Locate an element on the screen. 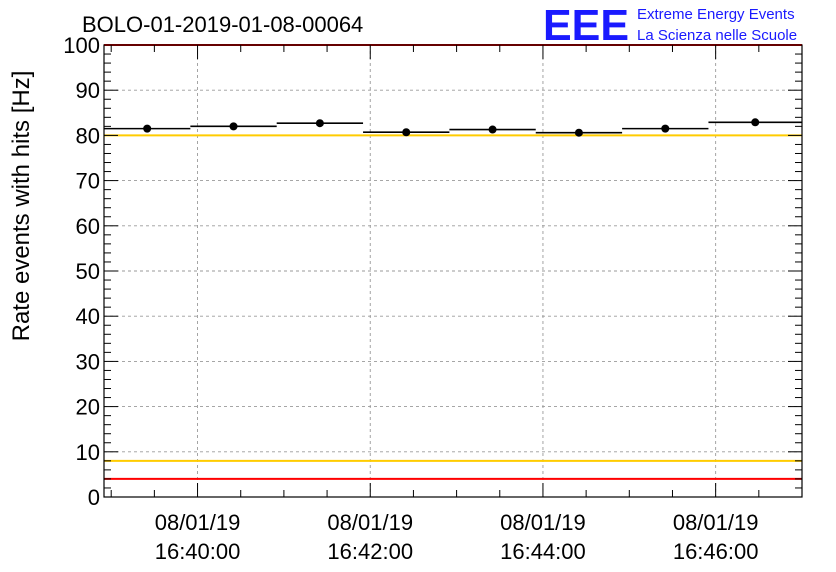  y-tick-label: 30 is located at coordinates (88, 361).